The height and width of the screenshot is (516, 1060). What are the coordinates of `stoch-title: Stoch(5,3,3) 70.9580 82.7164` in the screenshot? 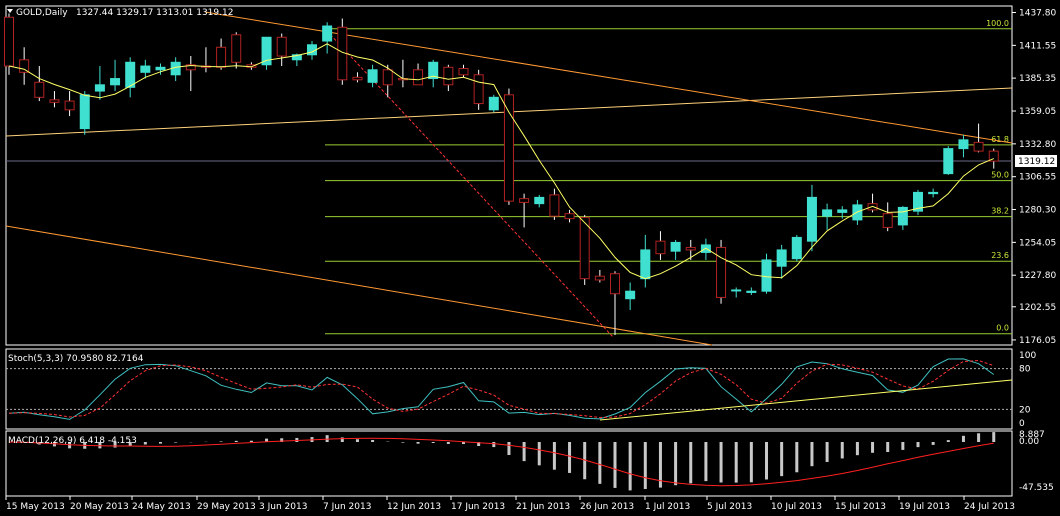 It's located at (76, 359).